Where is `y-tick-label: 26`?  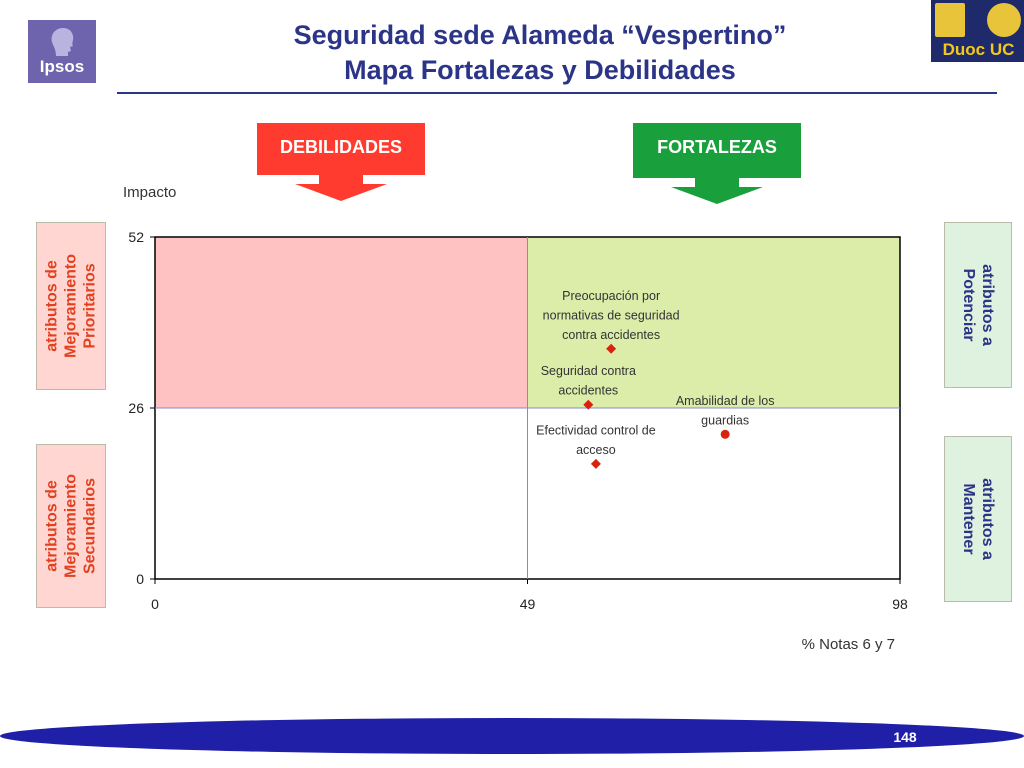
y-tick-label: 26 is located at coordinates (136, 408).